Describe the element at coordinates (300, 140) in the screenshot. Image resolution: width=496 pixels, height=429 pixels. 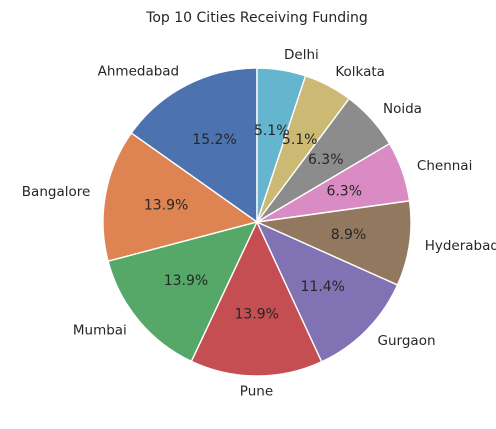
I see `pct-label-kolkata: 5.1%` at that location.